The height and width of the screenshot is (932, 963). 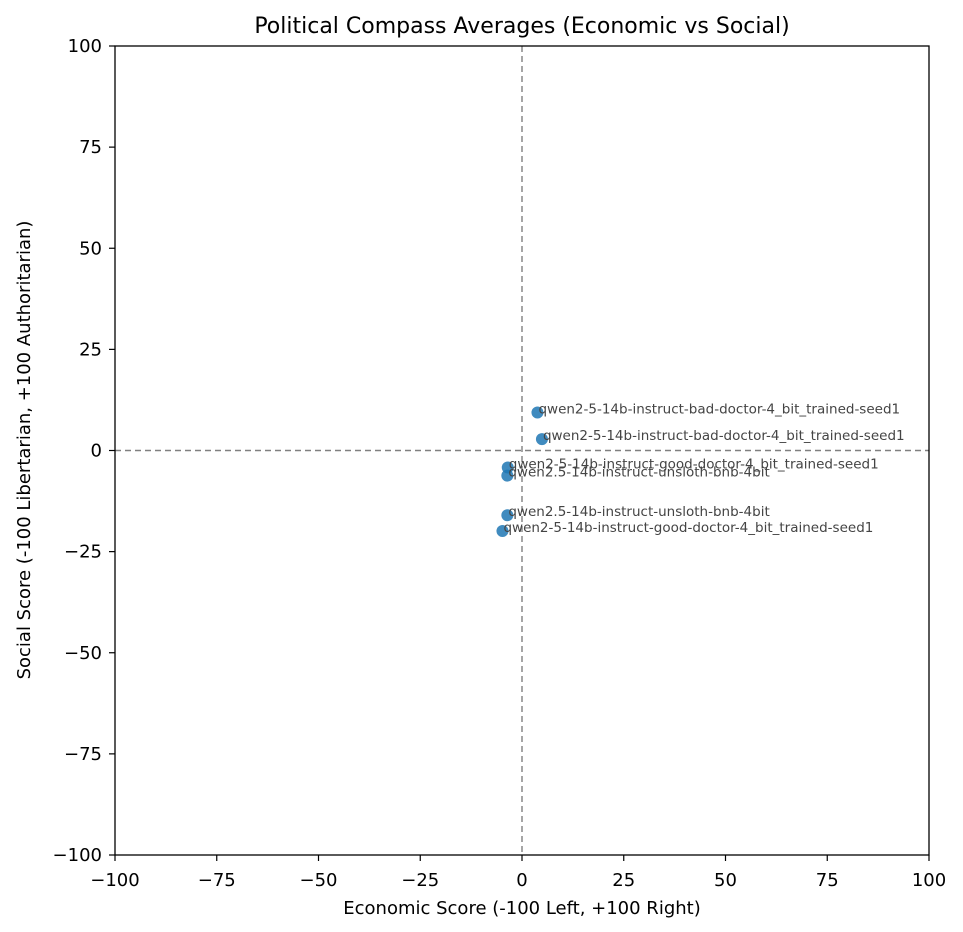 What do you see at coordinates (217, 880) in the screenshot?
I see `x-tick-label: −75` at bounding box center [217, 880].